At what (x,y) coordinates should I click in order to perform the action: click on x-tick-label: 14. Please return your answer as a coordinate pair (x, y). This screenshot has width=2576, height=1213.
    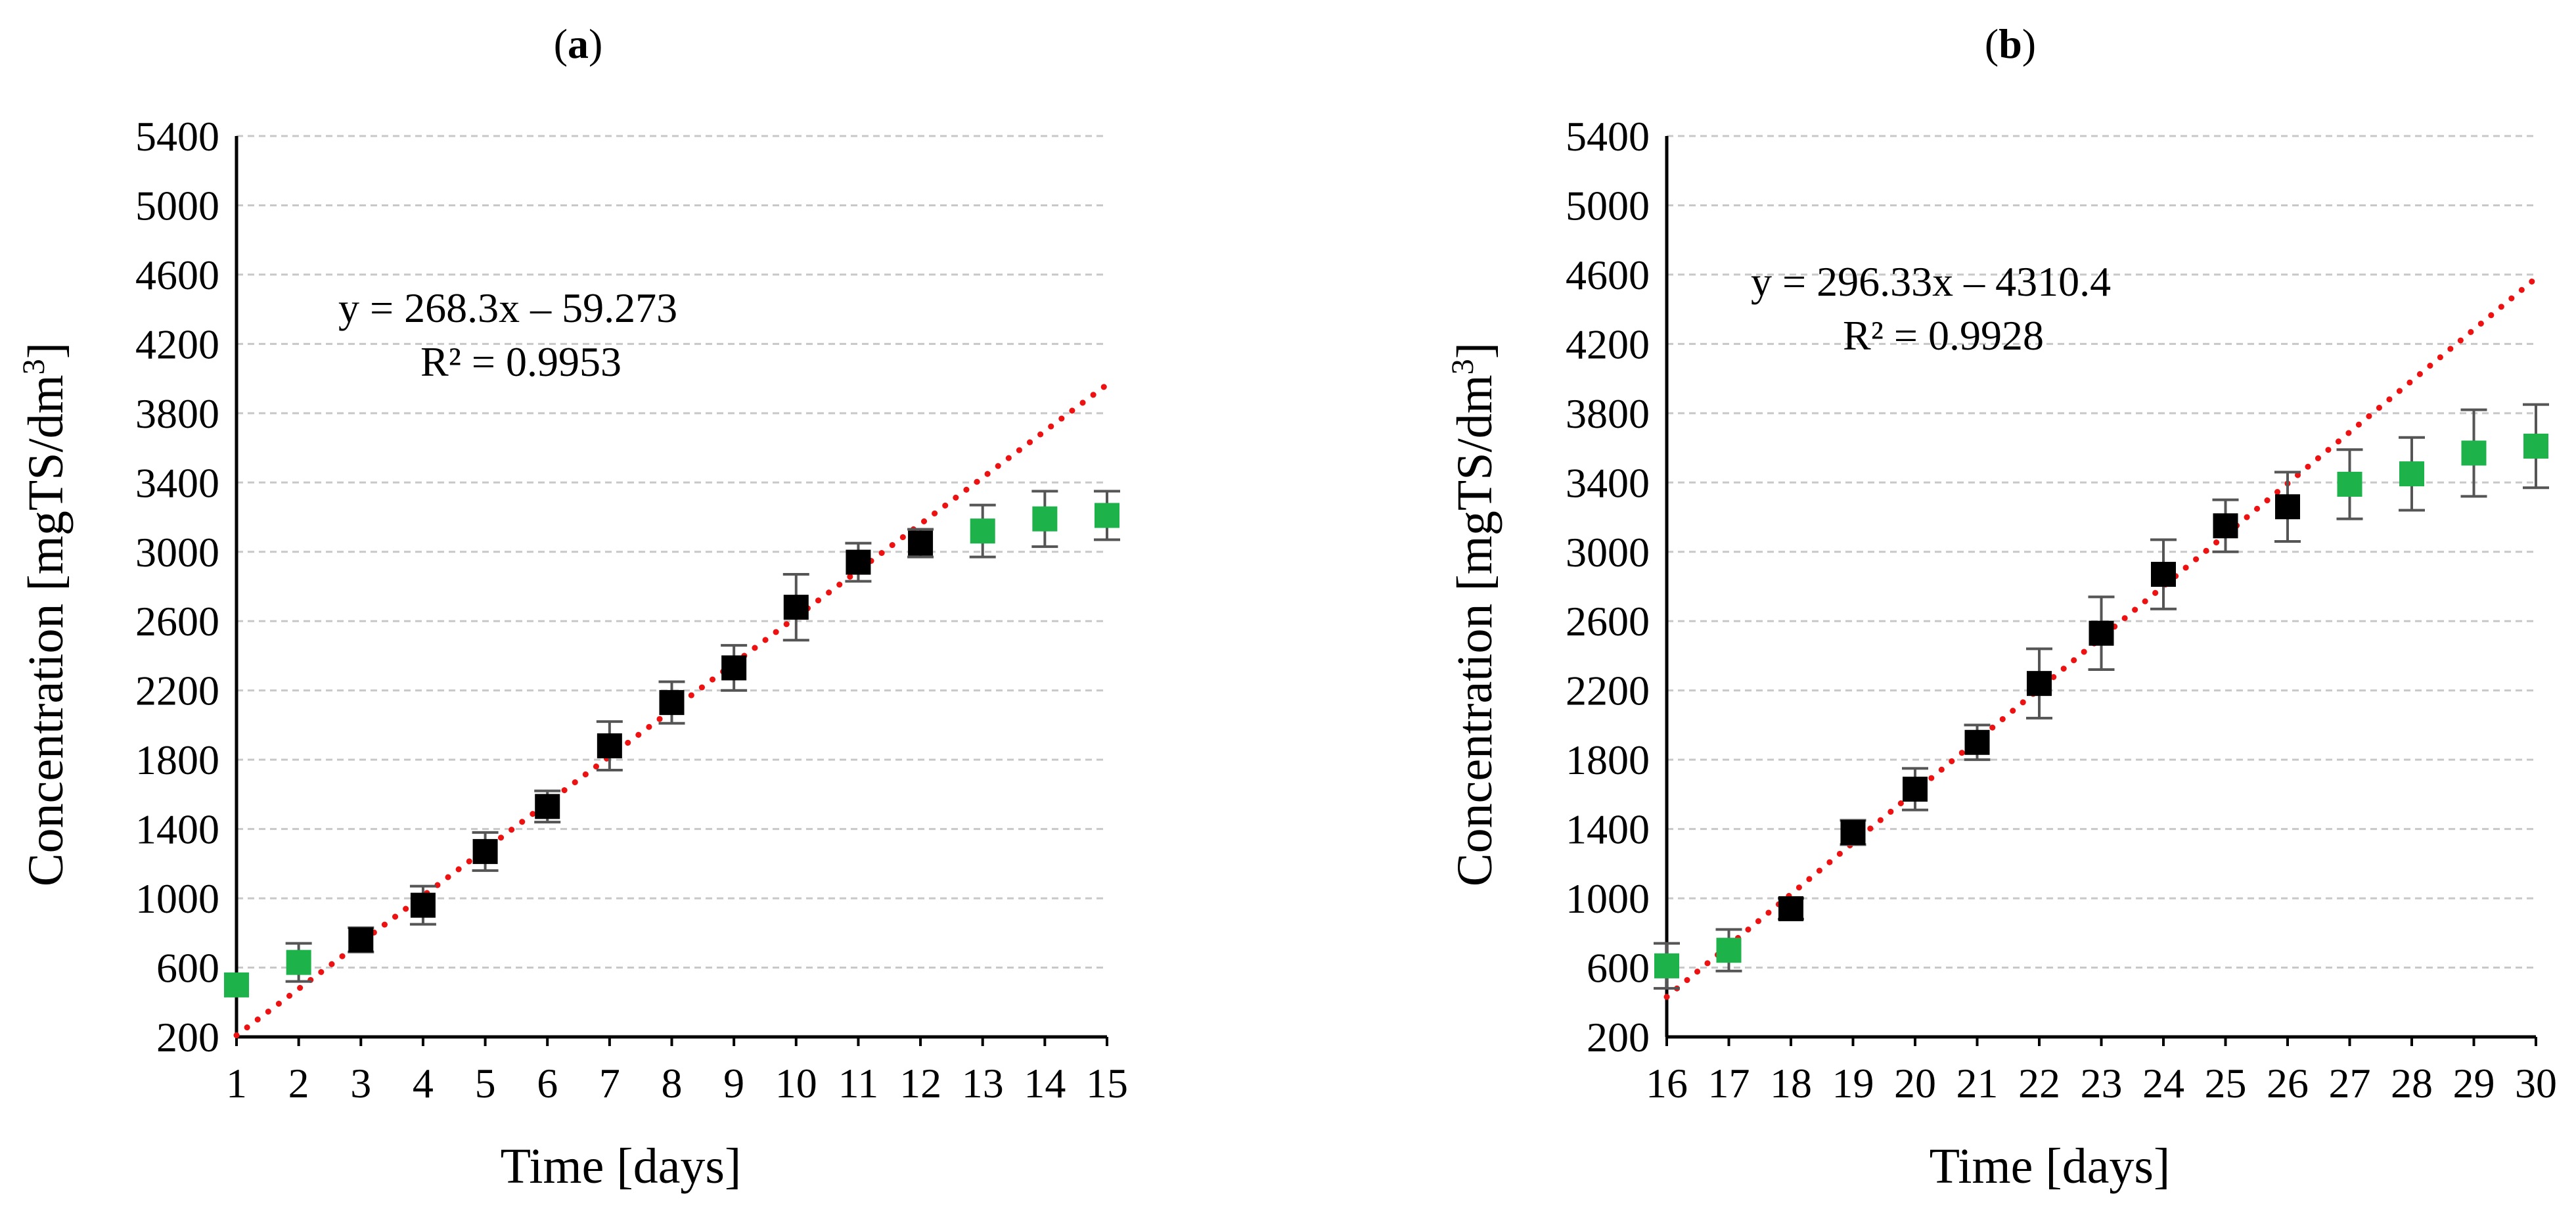
    Looking at the image, I should click on (1045, 1084).